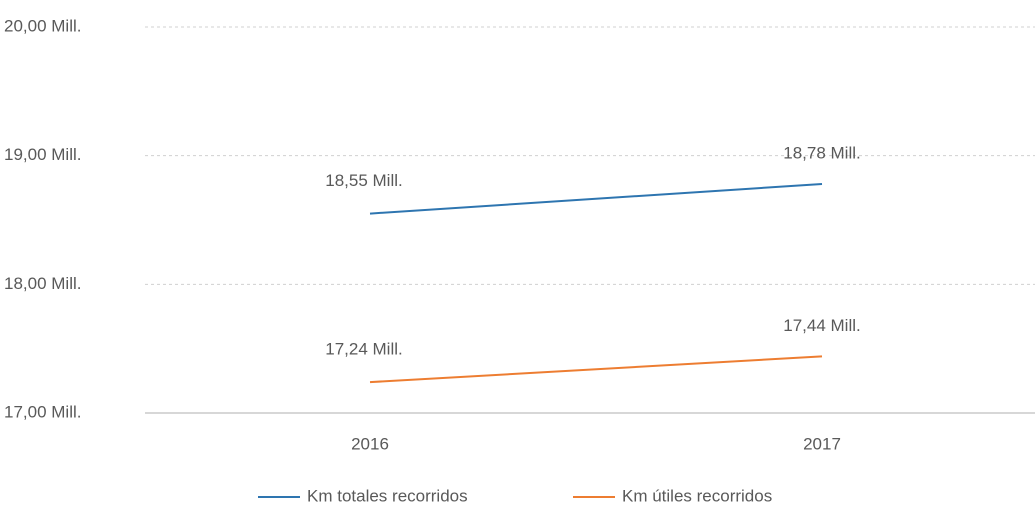  What do you see at coordinates (821, 325) in the screenshot?
I see `data-label: 17,44 Mill.` at bounding box center [821, 325].